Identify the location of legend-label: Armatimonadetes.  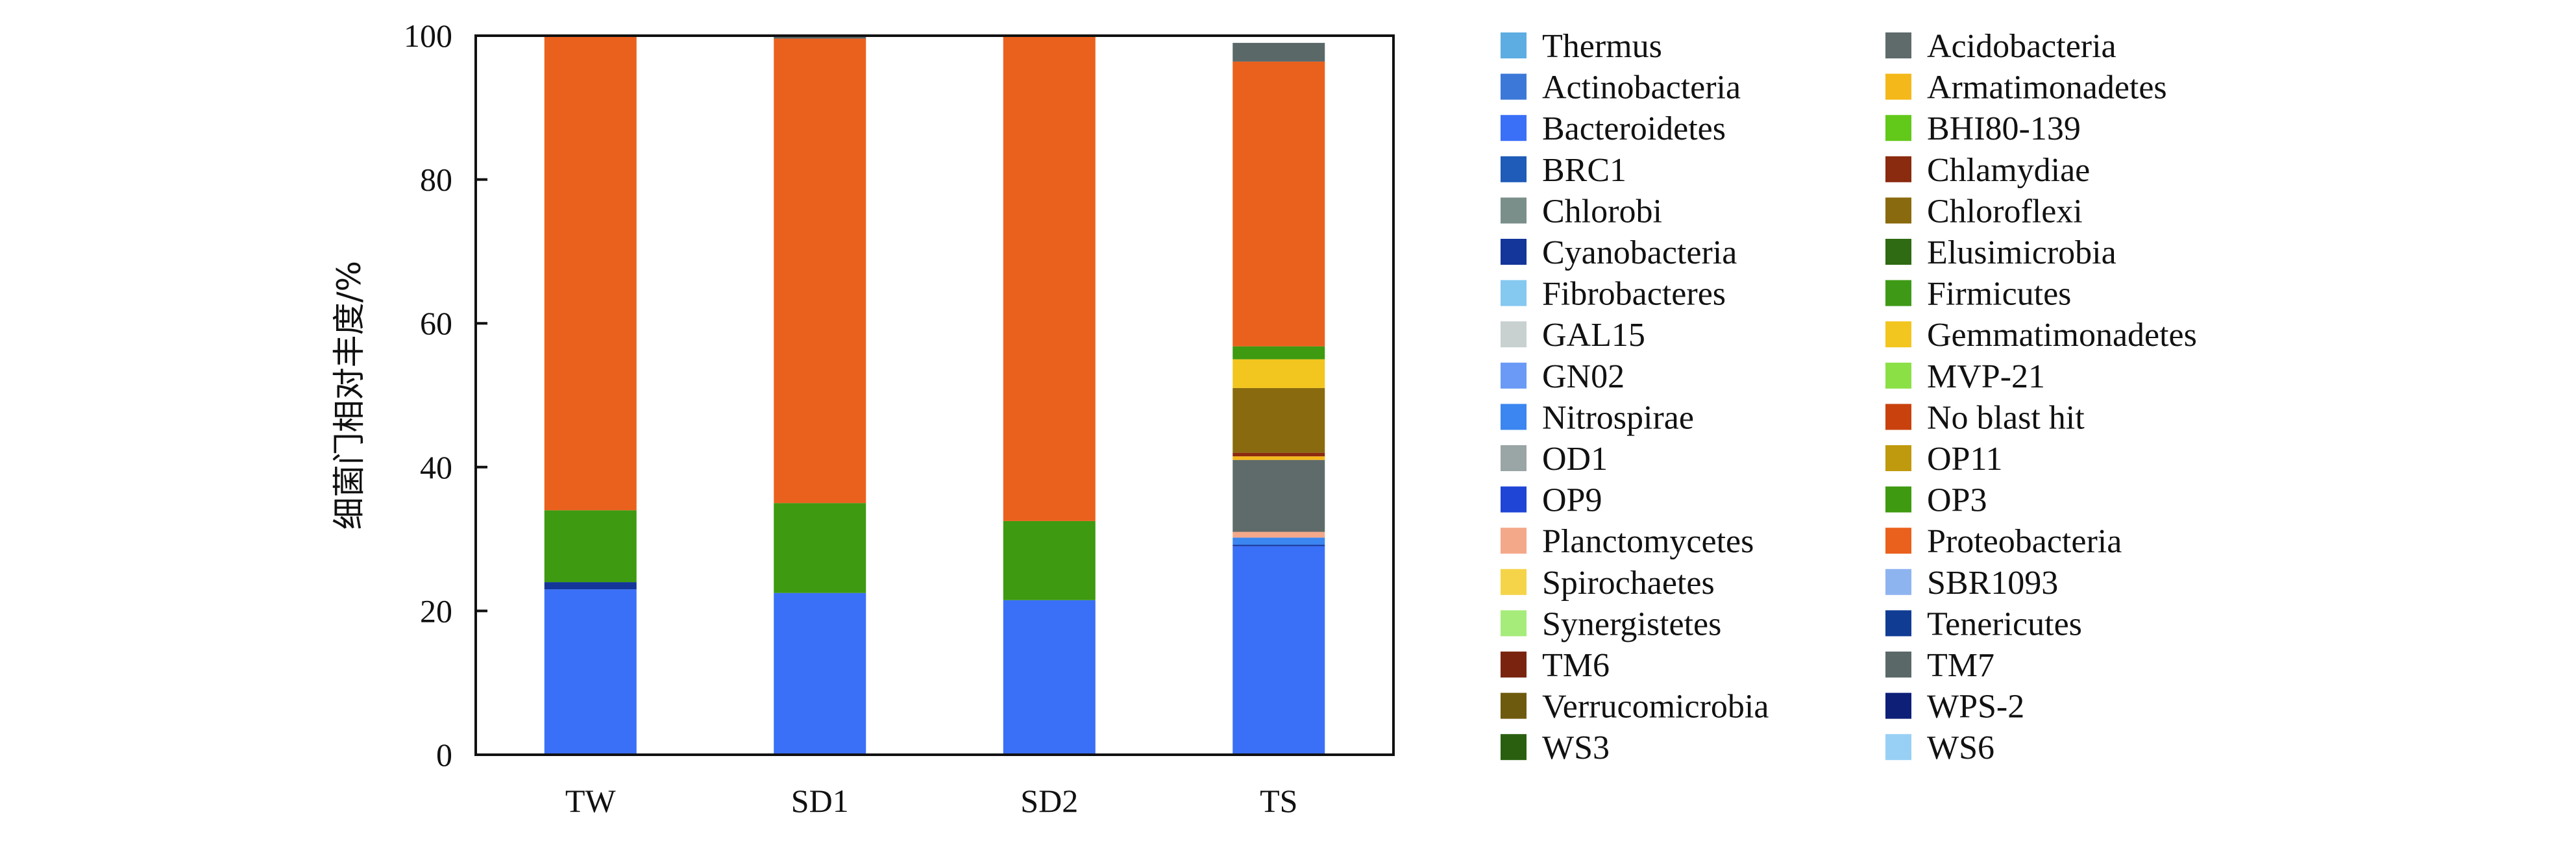
(2047, 87).